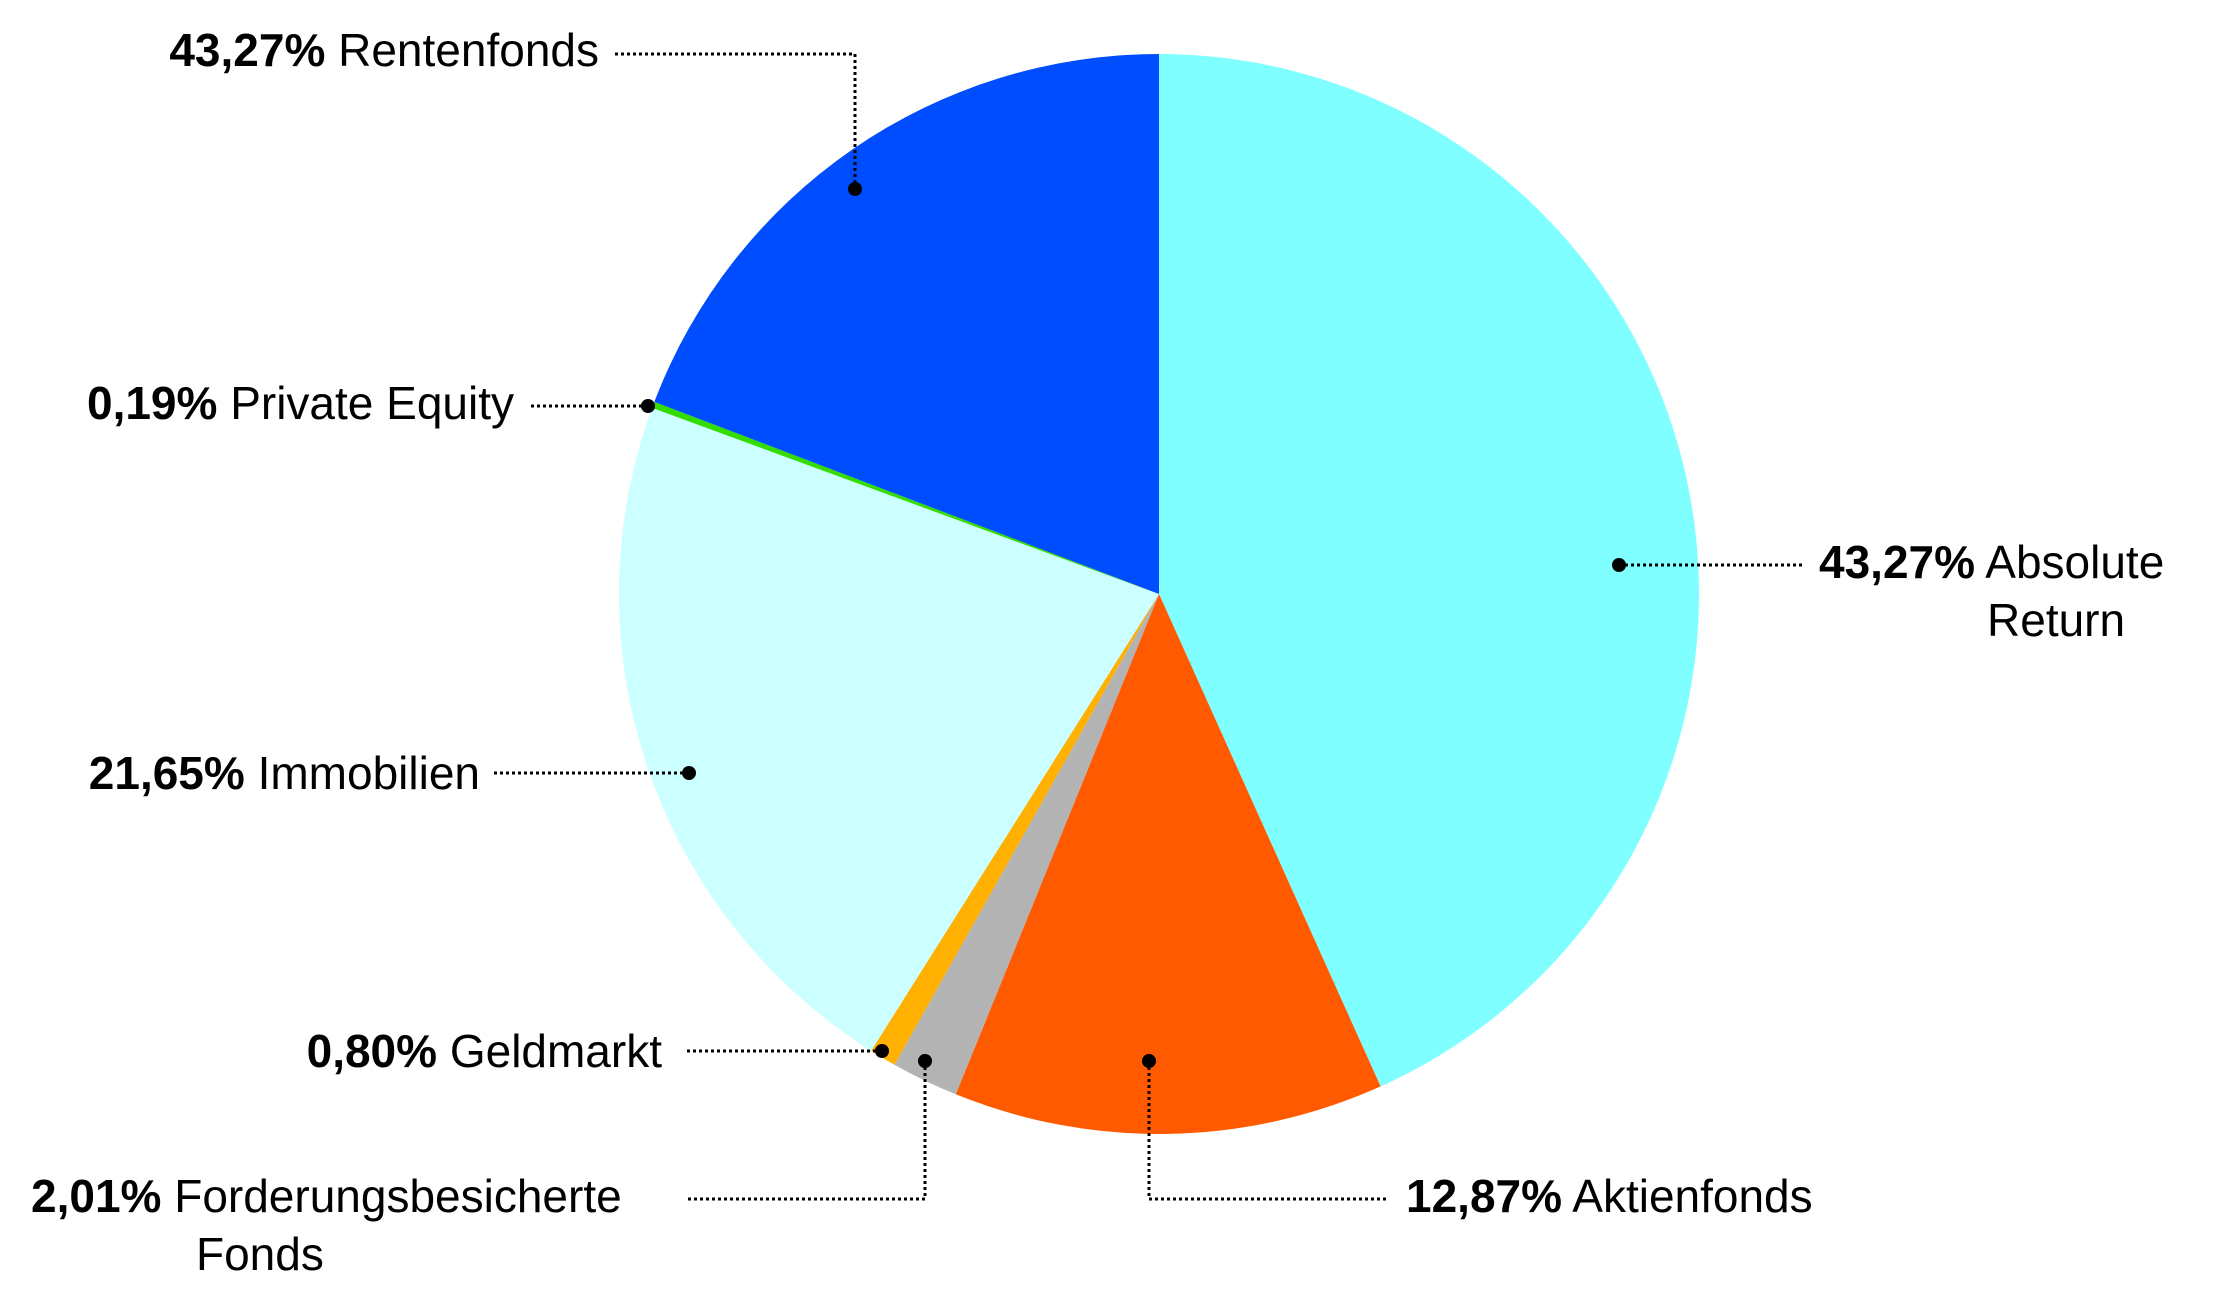 The width and height of the screenshot is (2213, 1292). Describe the element at coordinates (2056, 620) in the screenshot. I see `category-label-continued: Return` at that location.